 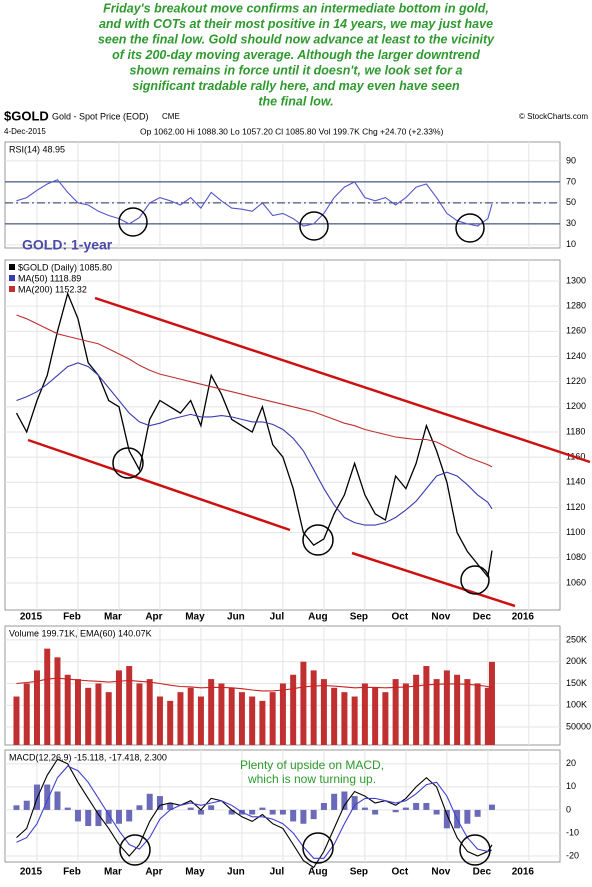 I want to click on y-tick-label: 50000, so click(x=578, y=726).